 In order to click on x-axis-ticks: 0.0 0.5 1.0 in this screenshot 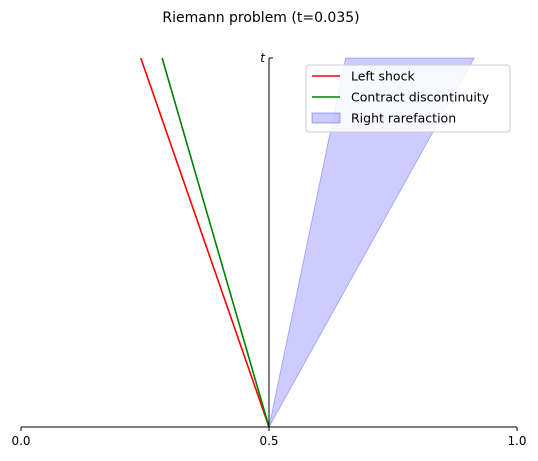, I will do `click(269, 437)`.